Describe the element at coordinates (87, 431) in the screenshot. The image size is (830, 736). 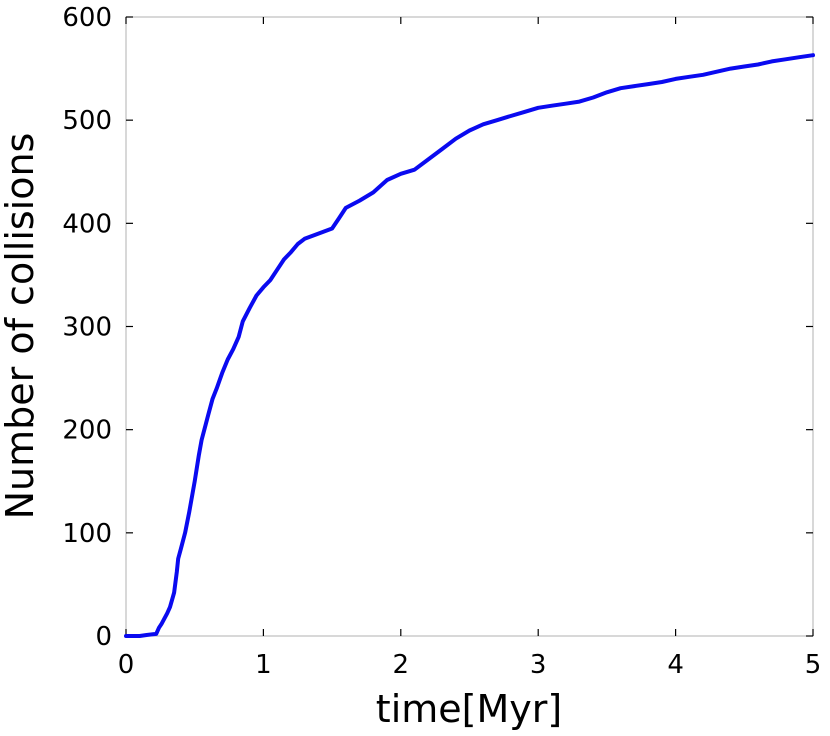
I see `y-tick-label: 200` at that location.